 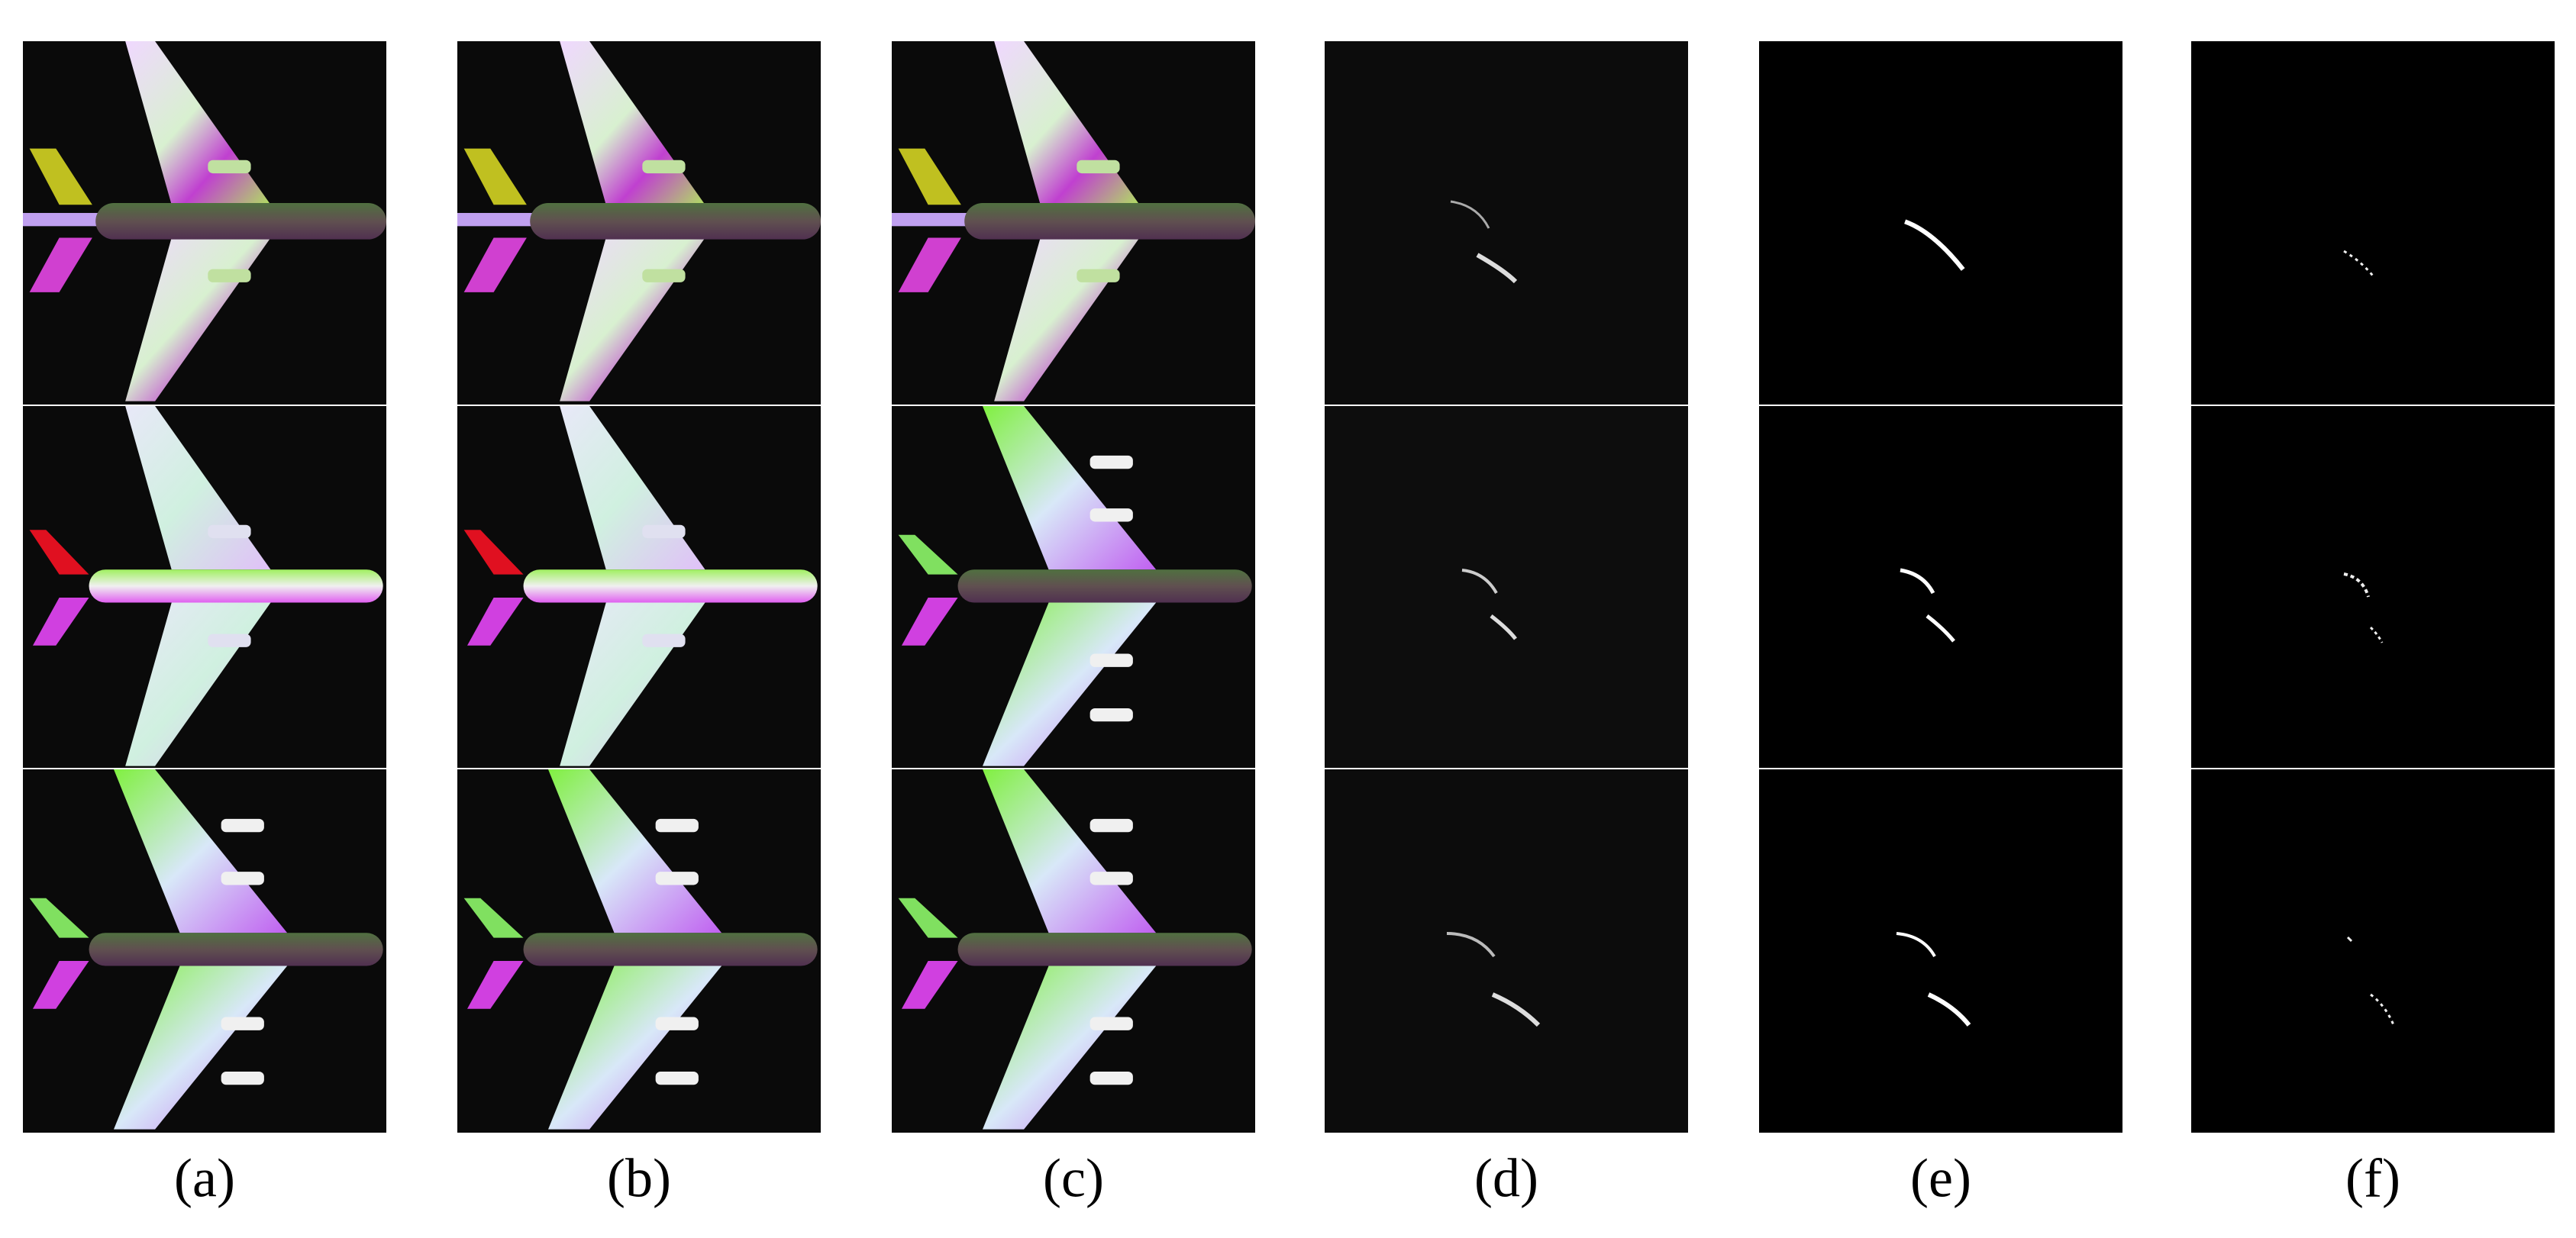 I want to click on panel-label: (c), so click(x=1073, y=1179).